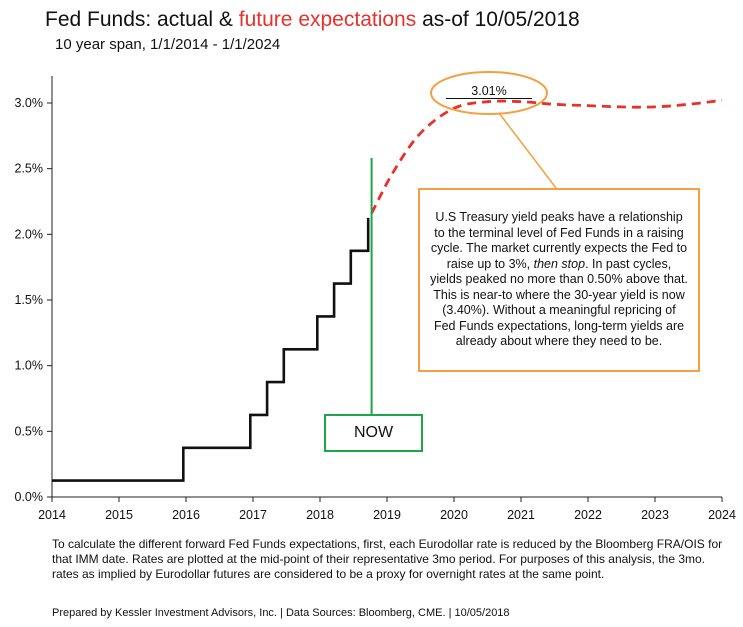 This screenshot has height=627, width=743. I want to click on chart-subtitle: 10 year span, 1/1/2014 - 1/1/2024, so click(168, 44).